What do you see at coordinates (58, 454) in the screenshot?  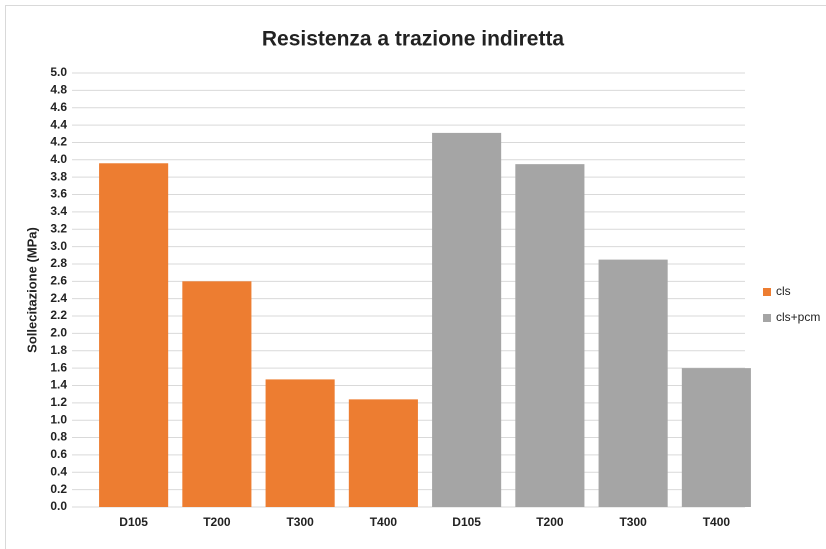 I see `y-tick-label: 0.6` at bounding box center [58, 454].